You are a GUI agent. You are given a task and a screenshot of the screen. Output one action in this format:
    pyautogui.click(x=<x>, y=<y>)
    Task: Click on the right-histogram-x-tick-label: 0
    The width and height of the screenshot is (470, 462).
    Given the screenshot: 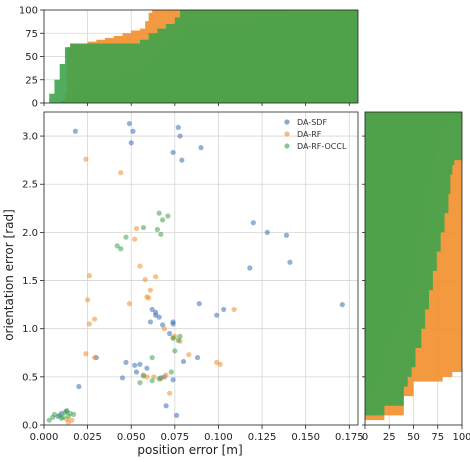 What is the action you would take?
    pyautogui.click(x=365, y=437)
    